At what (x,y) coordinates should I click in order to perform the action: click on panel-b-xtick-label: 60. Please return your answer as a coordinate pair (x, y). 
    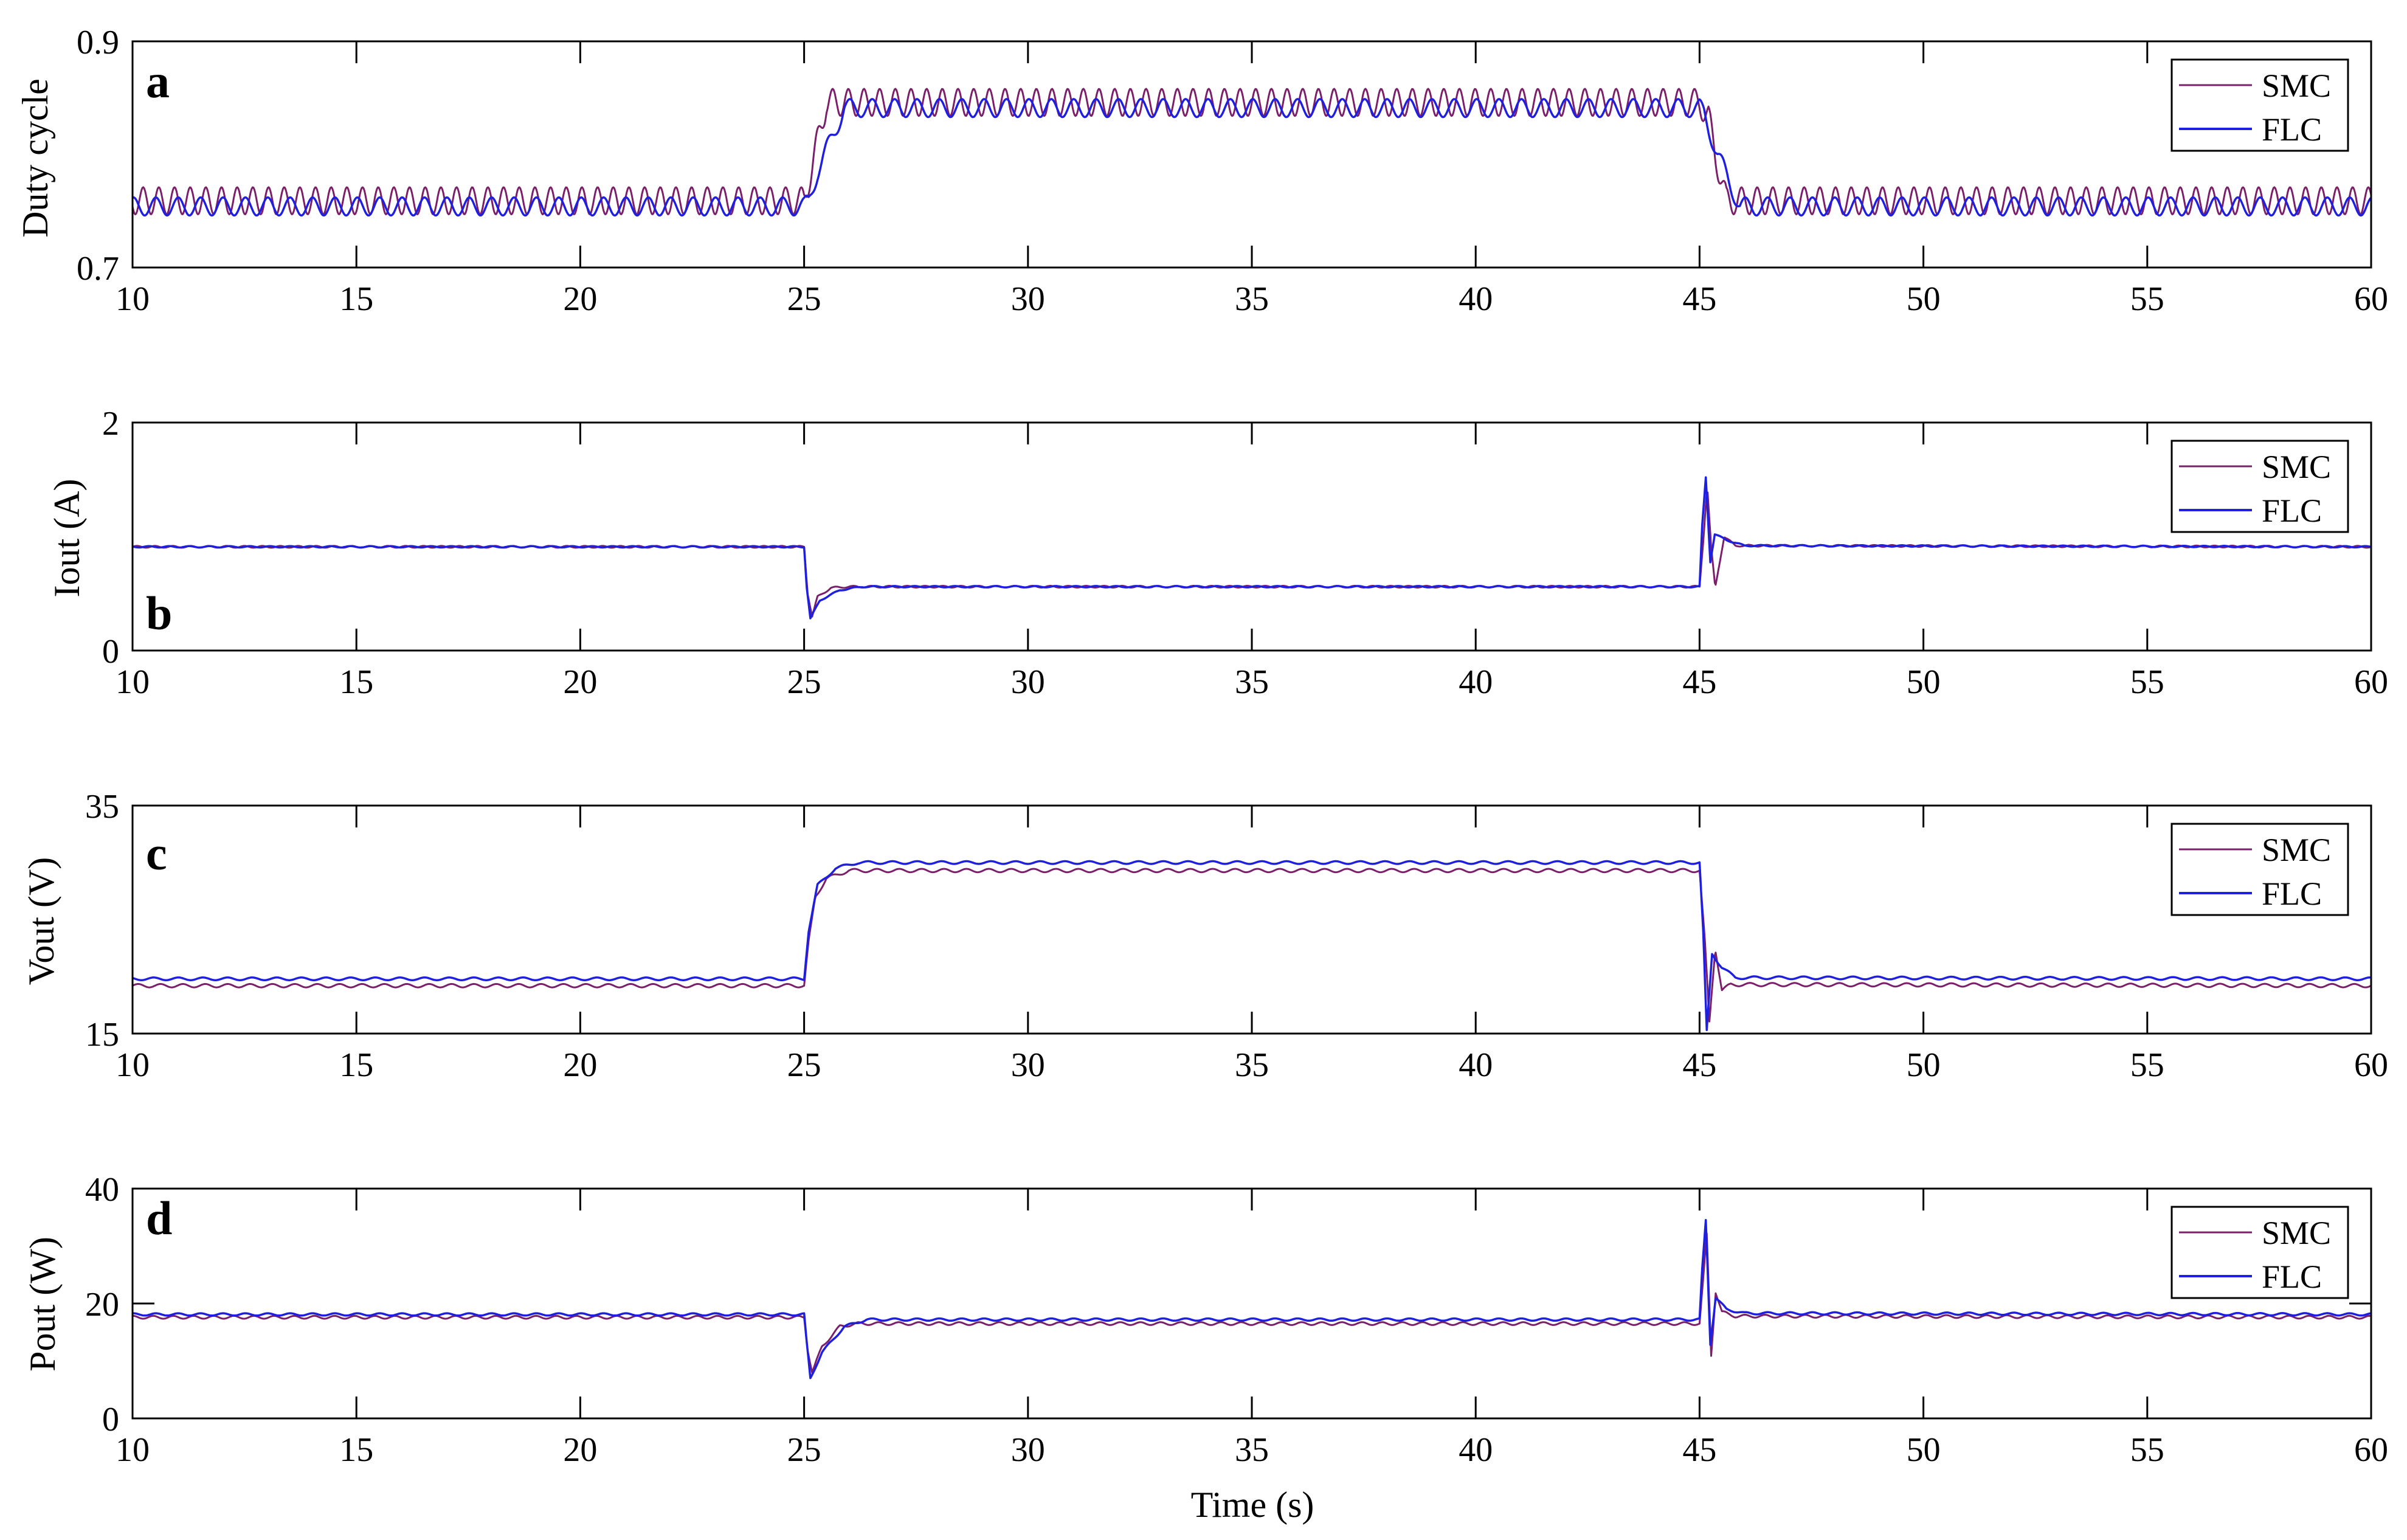
    Looking at the image, I should click on (2371, 682).